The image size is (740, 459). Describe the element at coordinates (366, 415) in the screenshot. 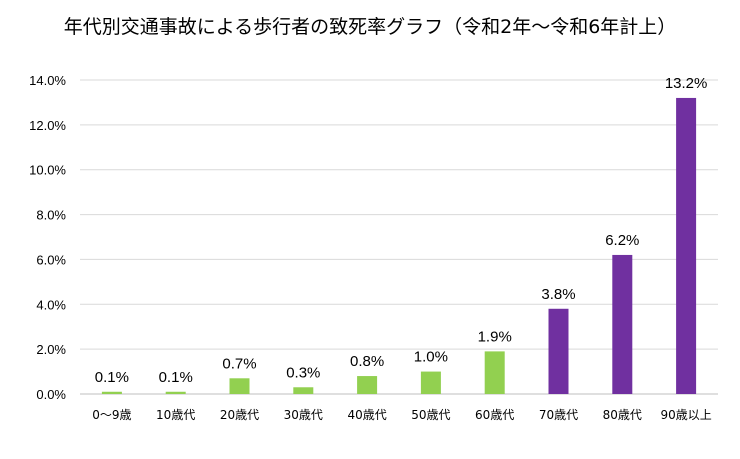

I see `x-tick-label: 40歳代` at that location.